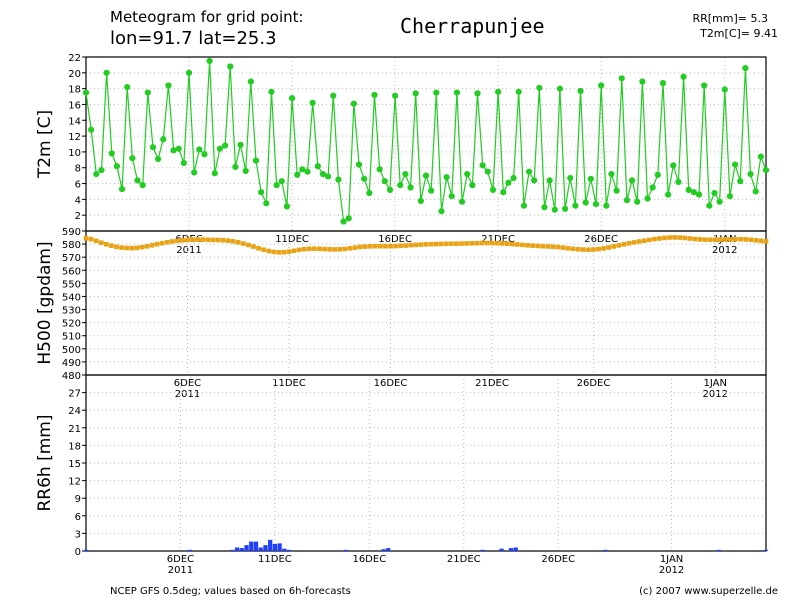 The image size is (800, 600). I want to click on y-tick-label: 21, so click(74, 429).